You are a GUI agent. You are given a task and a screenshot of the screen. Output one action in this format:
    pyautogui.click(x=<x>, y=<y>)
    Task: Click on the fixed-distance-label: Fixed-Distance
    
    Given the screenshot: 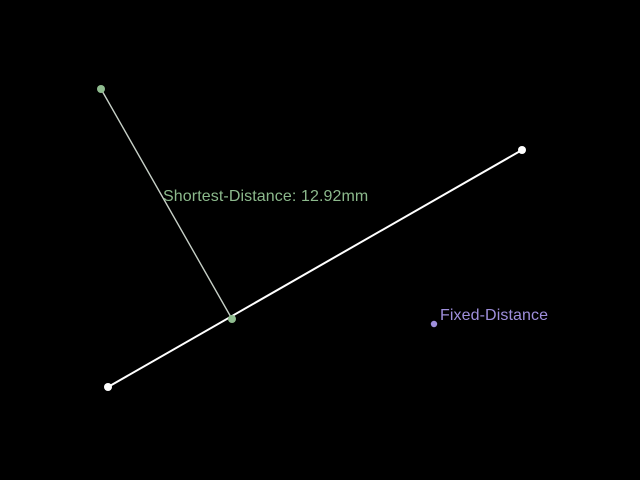 What is the action you would take?
    pyautogui.click(x=494, y=315)
    